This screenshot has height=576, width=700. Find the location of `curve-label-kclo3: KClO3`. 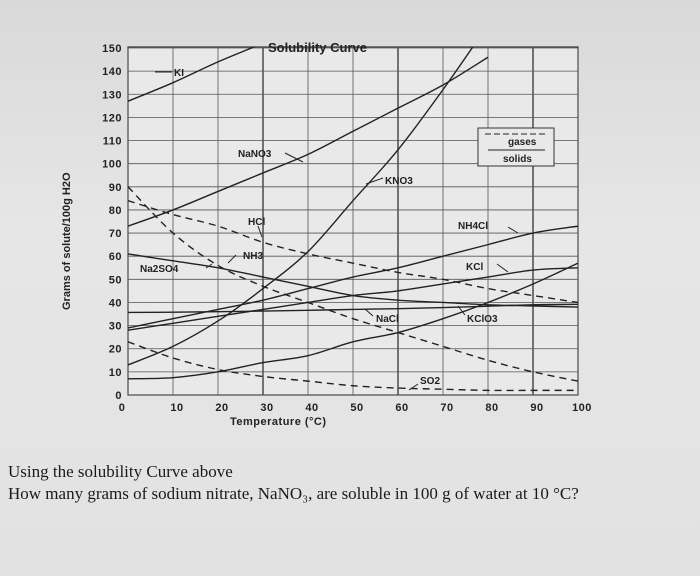

curve-label-kclo3: KClO3 is located at coordinates (482, 319).